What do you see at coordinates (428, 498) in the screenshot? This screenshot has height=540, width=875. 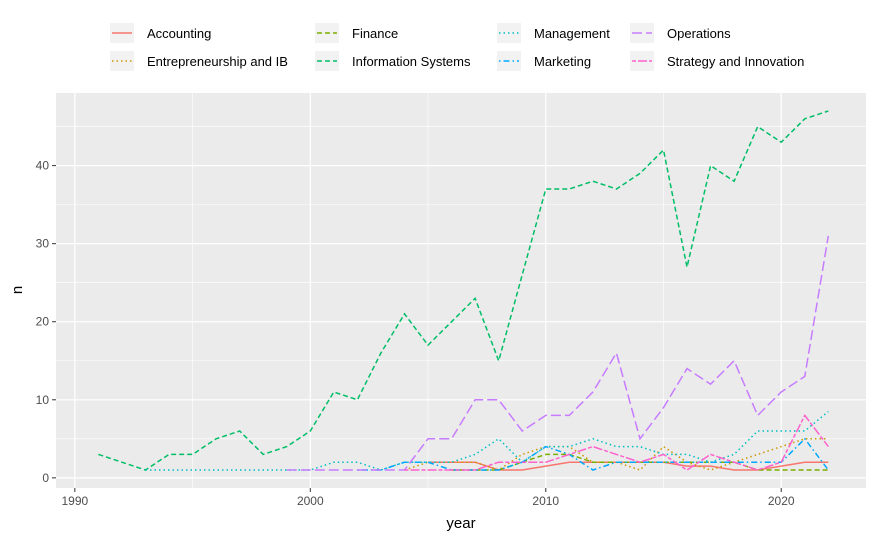 I see `x-axis: 1990 2000 2010 2020` at bounding box center [428, 498].